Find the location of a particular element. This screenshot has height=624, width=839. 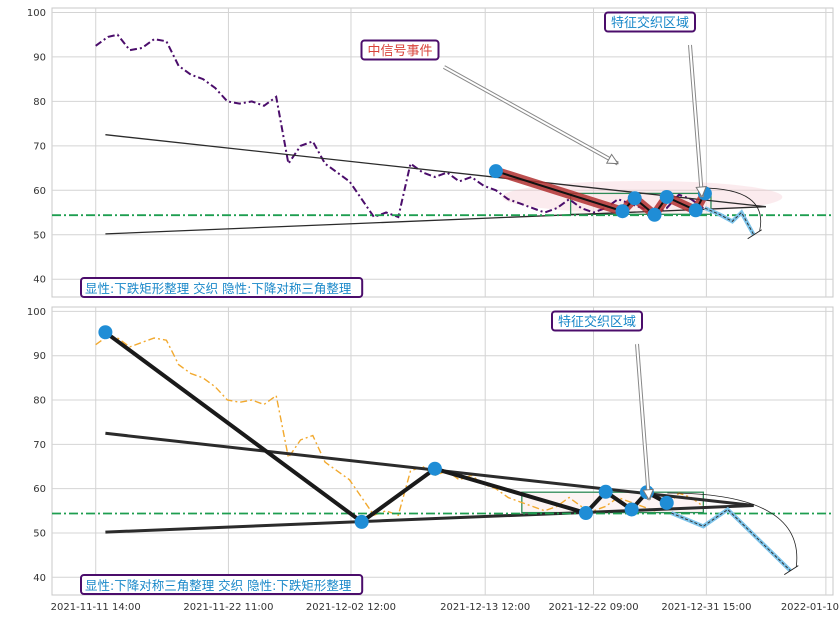

pattern-label-text: 显性:下降对称三角整理 交织 隐性:下跌矩形整理 is located at coordinates (218, 585).